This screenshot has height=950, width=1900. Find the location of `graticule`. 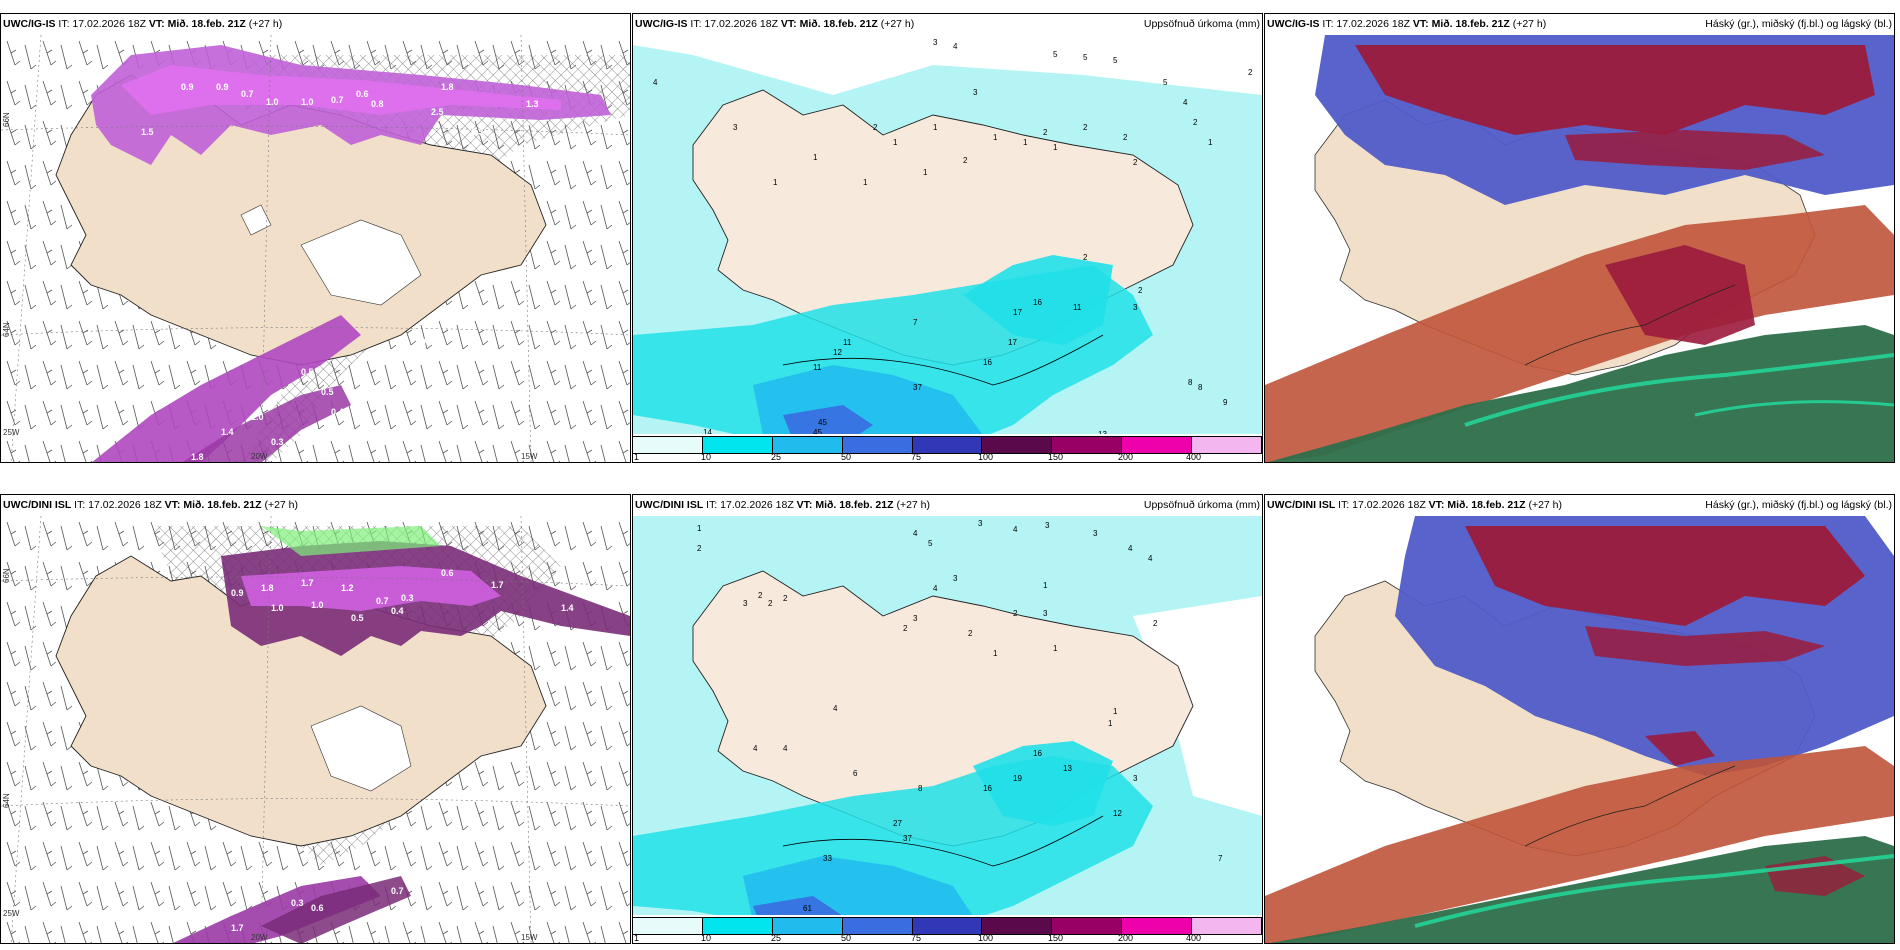

graticule is located at coordinates (315, 248).